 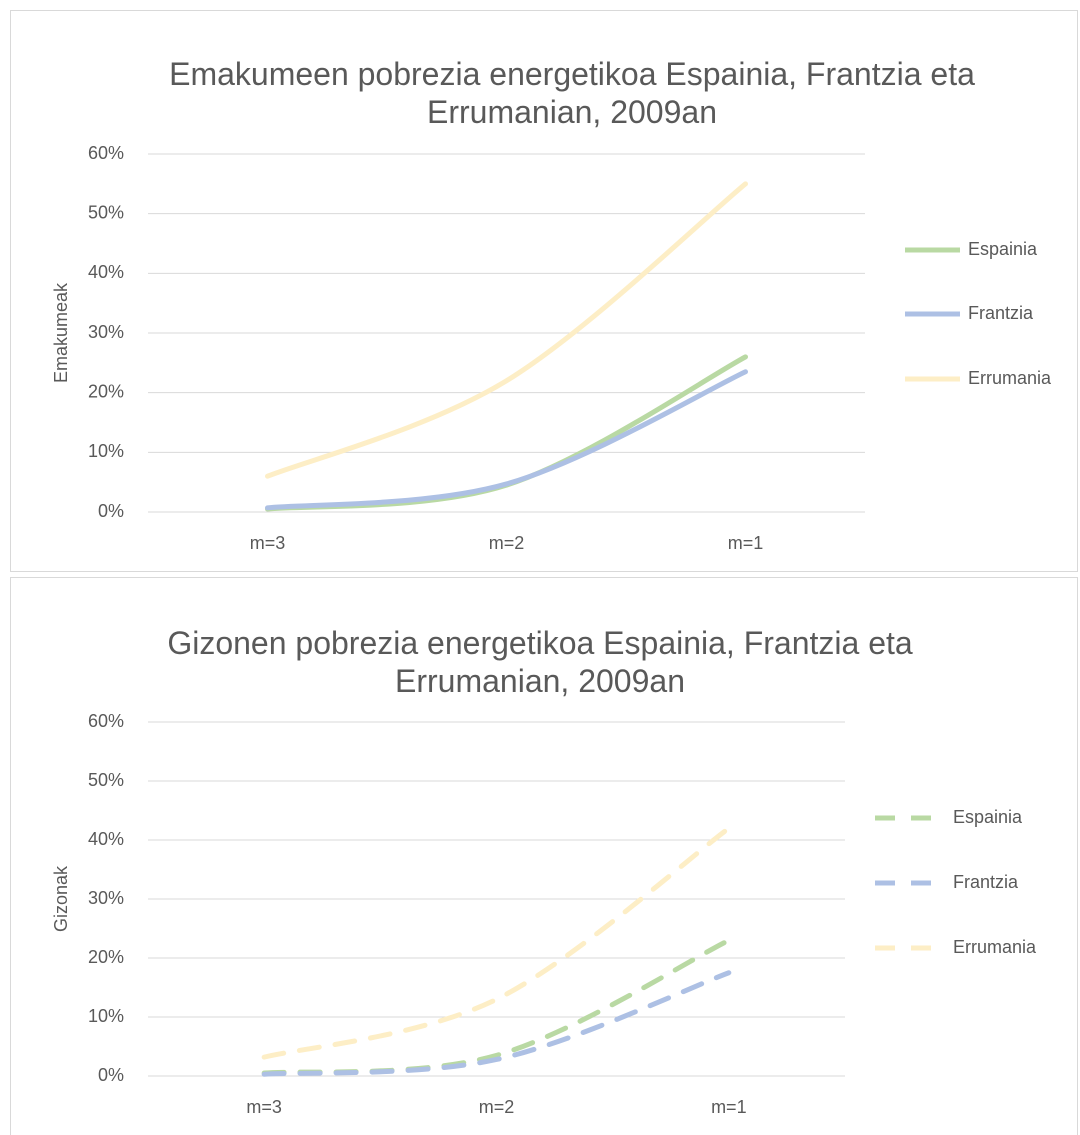 I want to click on y-axis-label: Gizonak, so click(x=61, y=898).